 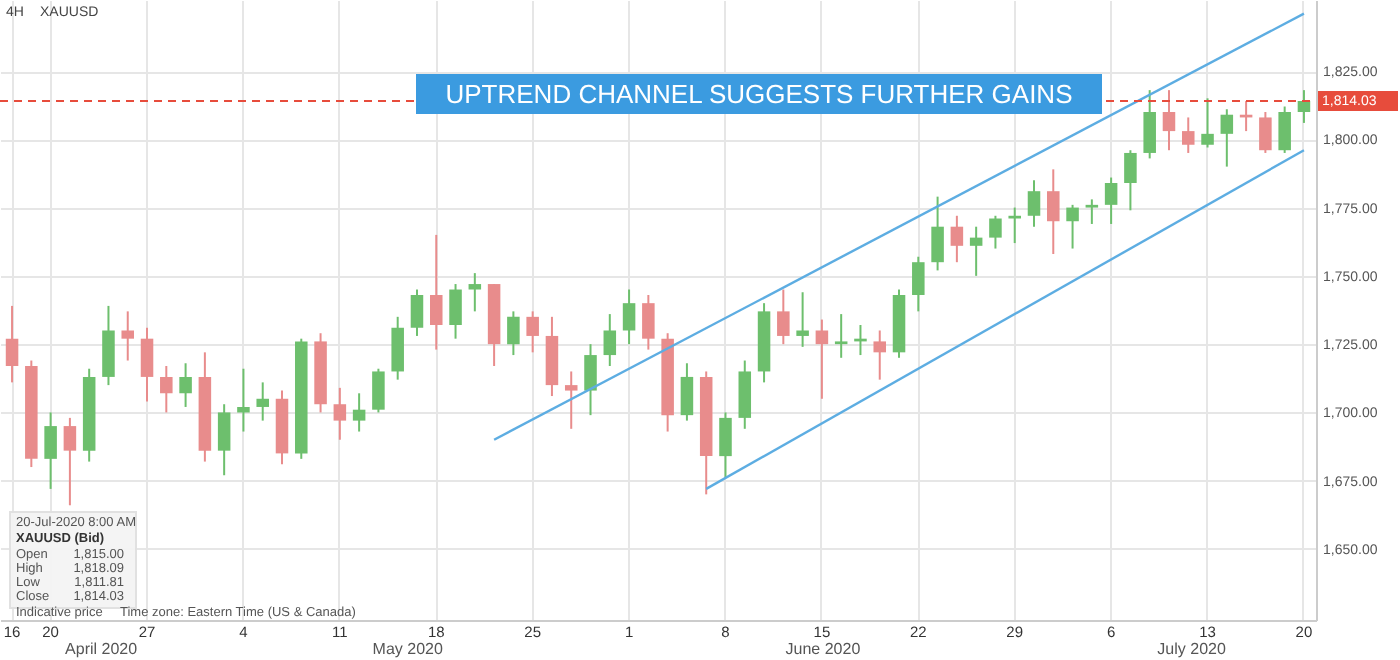 I want to click on text: May 2020, so click(x=408, y=649).